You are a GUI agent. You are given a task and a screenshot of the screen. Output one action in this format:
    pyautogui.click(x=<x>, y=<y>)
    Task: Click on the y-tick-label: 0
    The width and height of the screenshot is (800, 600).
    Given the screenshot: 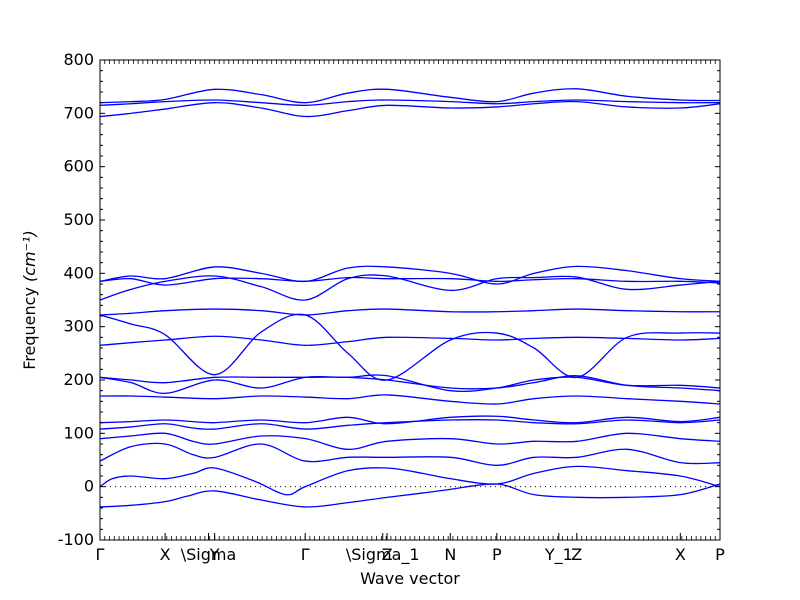 What is the action you would take?
    pyautogui.click(x=89, y=486)
    